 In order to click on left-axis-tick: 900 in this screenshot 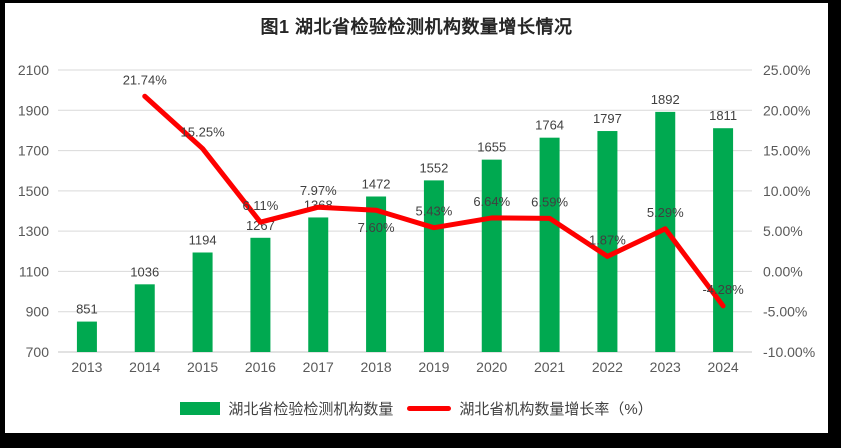, I will do `click(38, 312)`.